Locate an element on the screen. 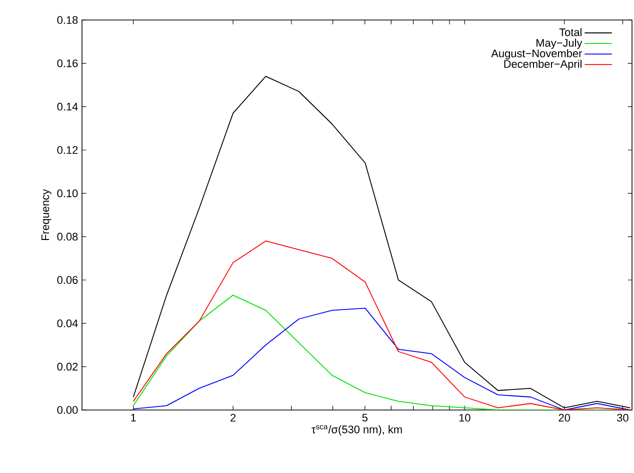  y-axis-title: Frequency is located at coordinates (47, 214).